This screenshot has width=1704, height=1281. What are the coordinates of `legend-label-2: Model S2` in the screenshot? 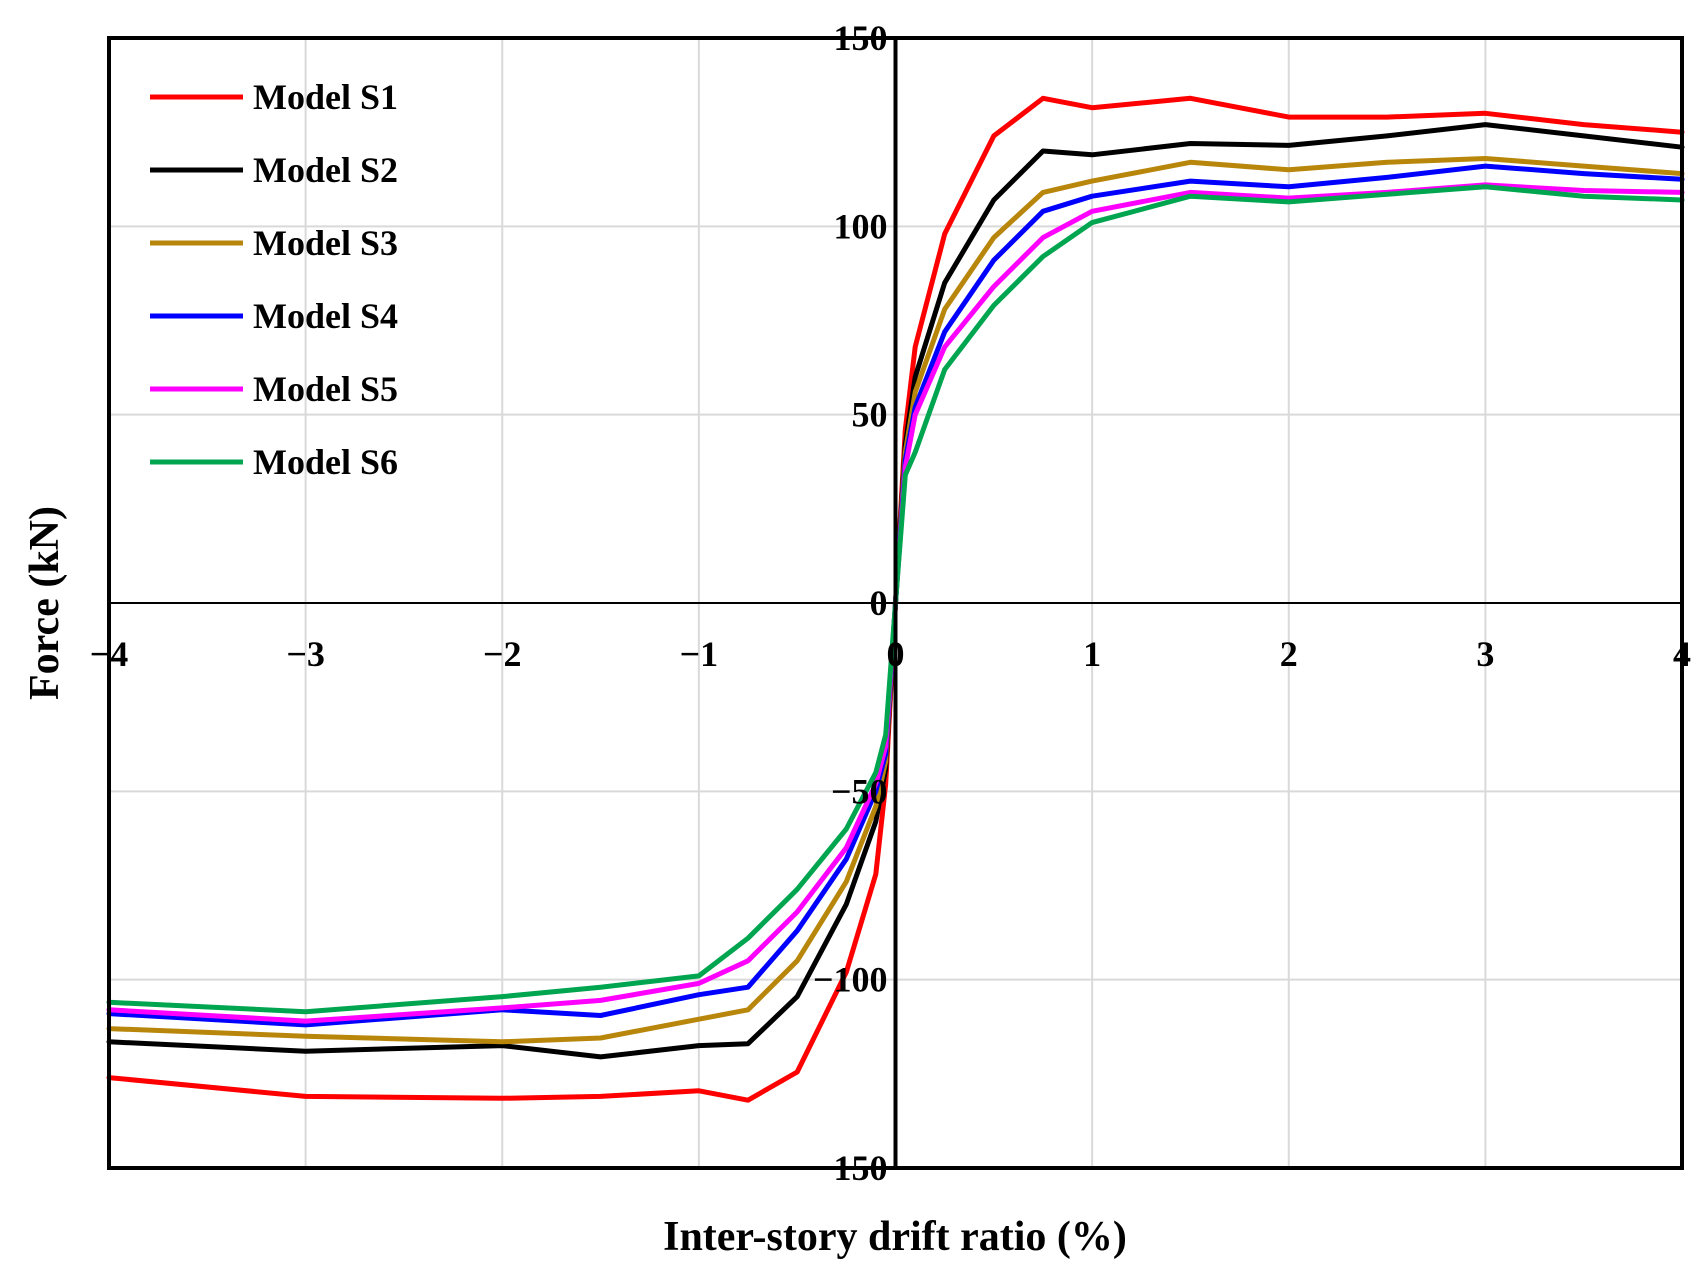 It's located at (325, 170).